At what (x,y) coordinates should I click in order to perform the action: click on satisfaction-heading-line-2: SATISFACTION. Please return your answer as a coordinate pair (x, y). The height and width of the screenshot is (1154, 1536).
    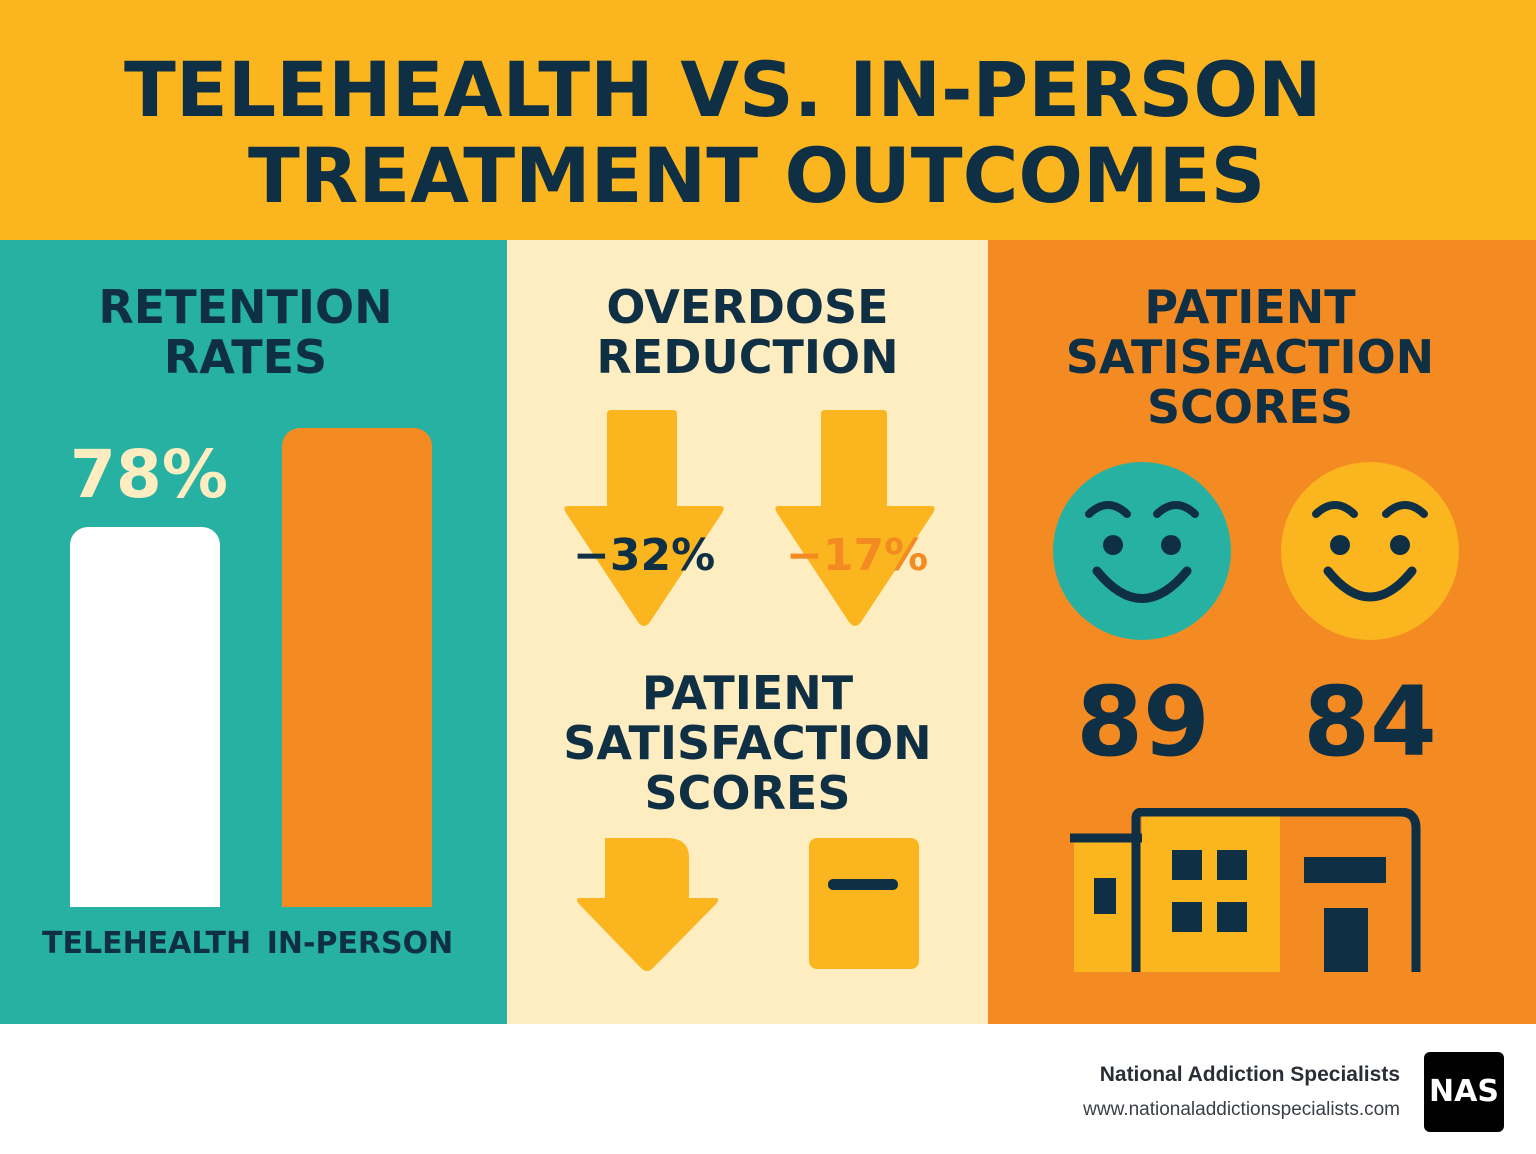
    Looking at the image, I should click on (1250, 357).